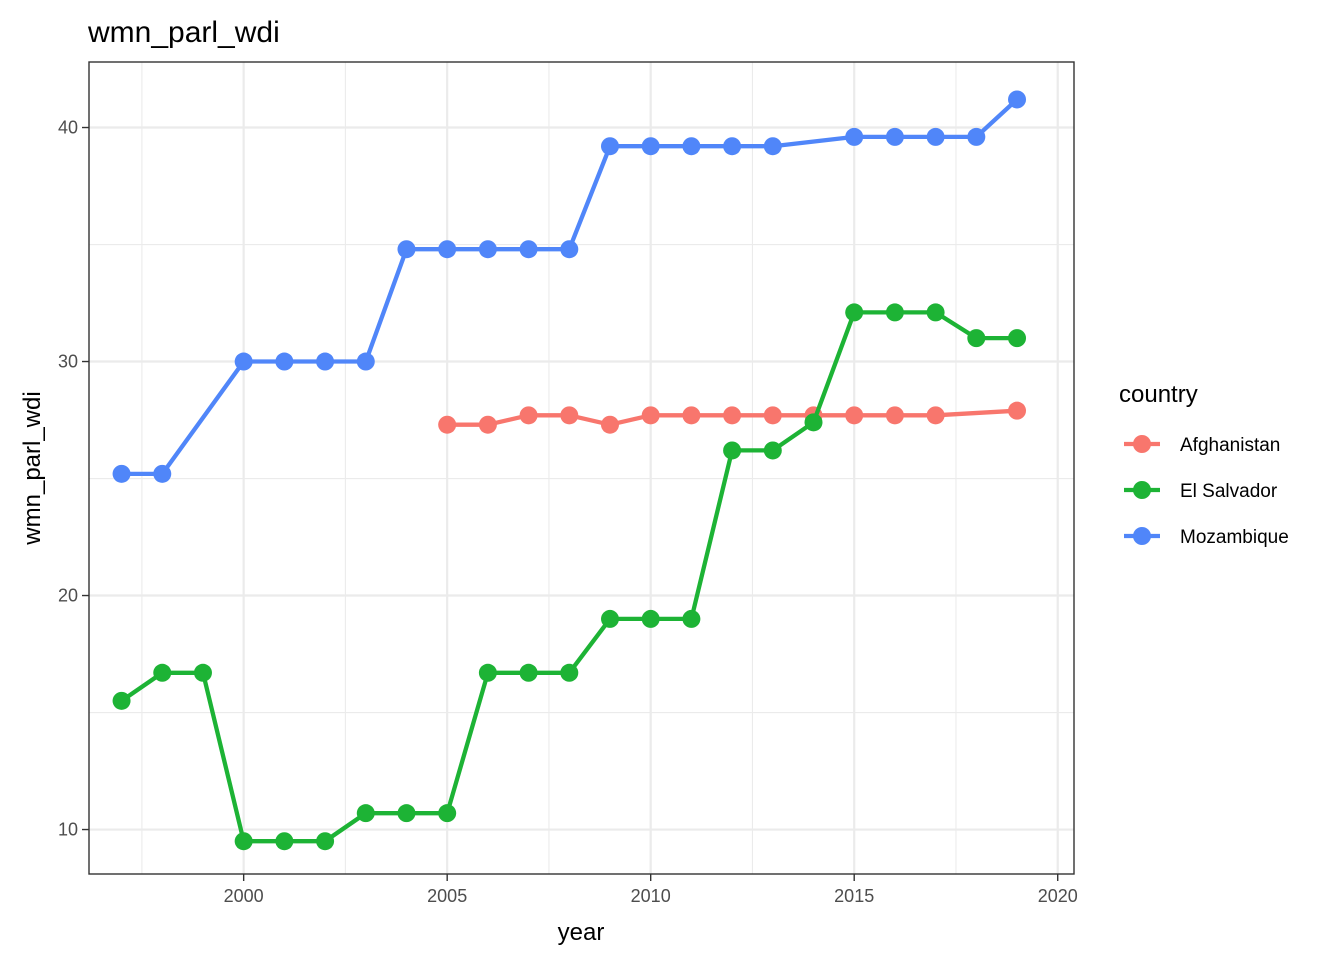  What do you see at coordinates (68, 128) in the screenshot?
I see `y-tick-label: 40` at bounding box center [68, 128].